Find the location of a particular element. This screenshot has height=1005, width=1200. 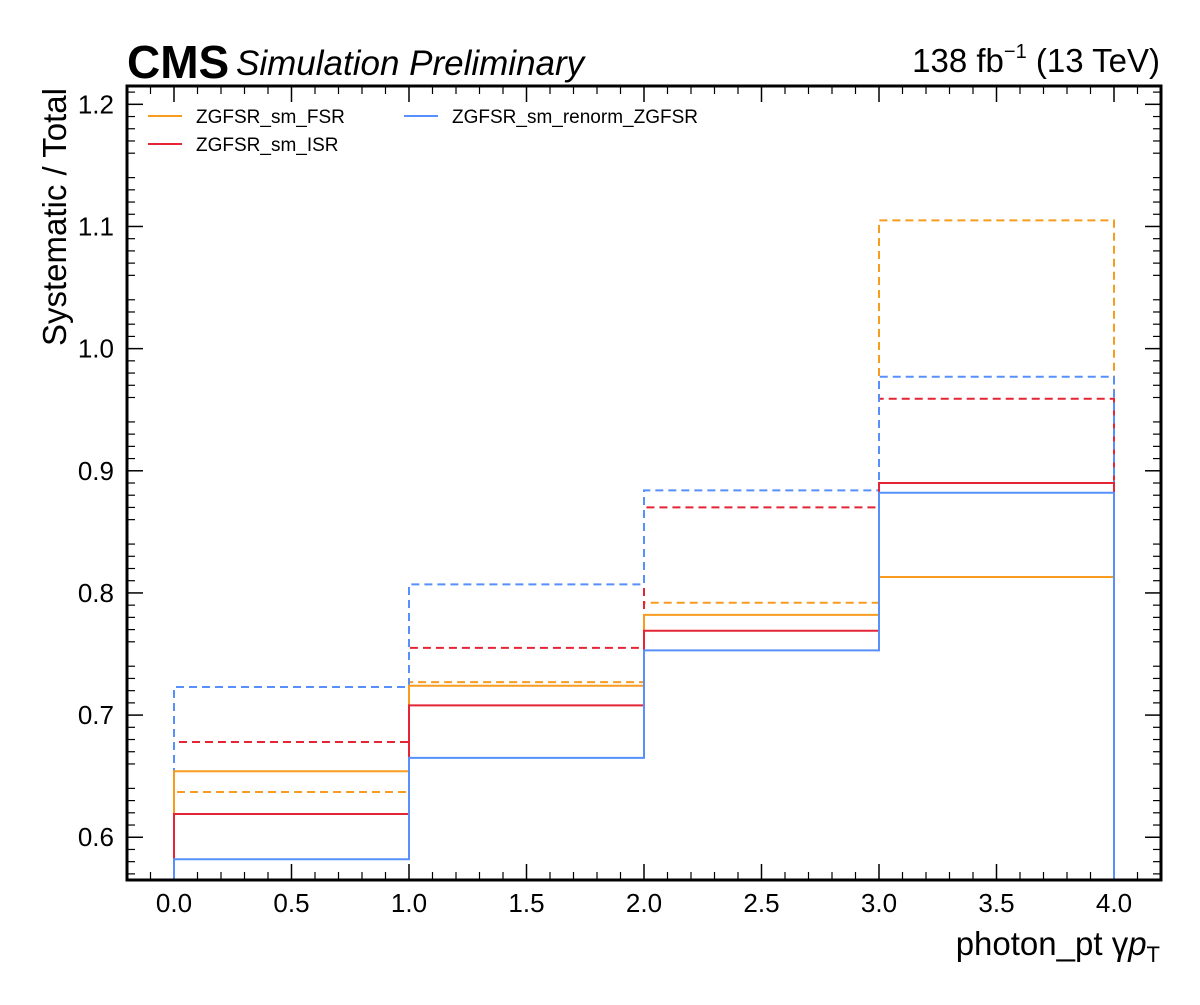

x-tick-label: 2.0 is located at coordinates (644, 903).